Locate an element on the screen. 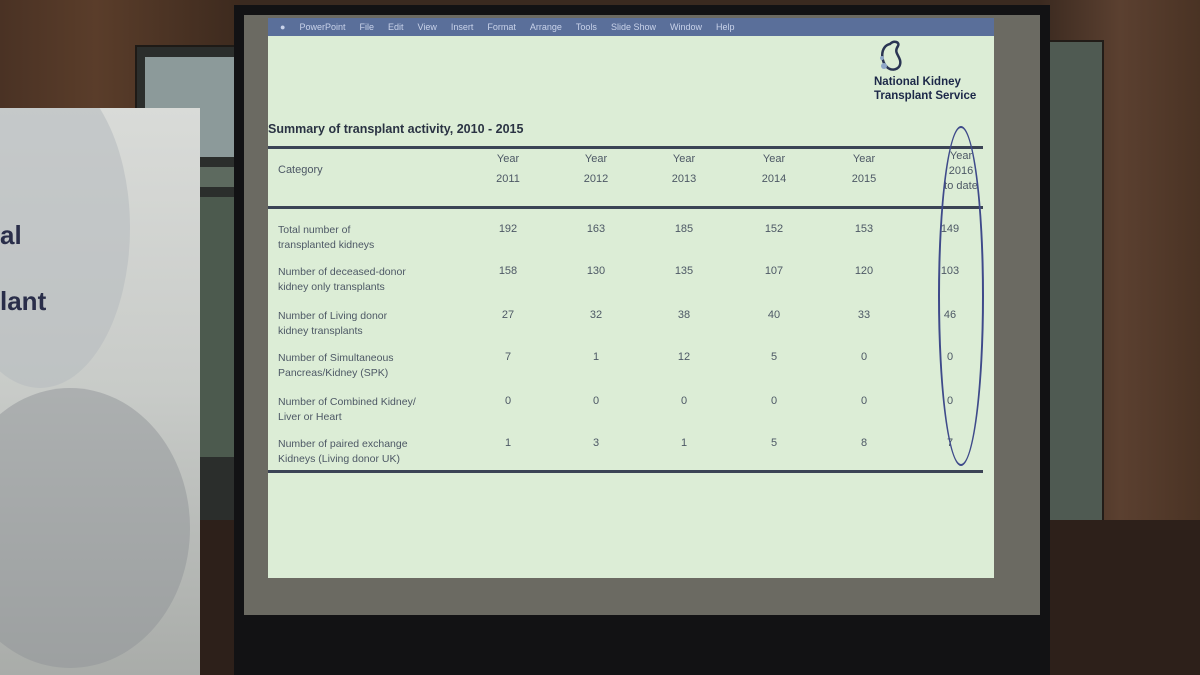 The width and height of the screenshot is (1200, 675). banner-graphic is located at coordinates (95, 388).